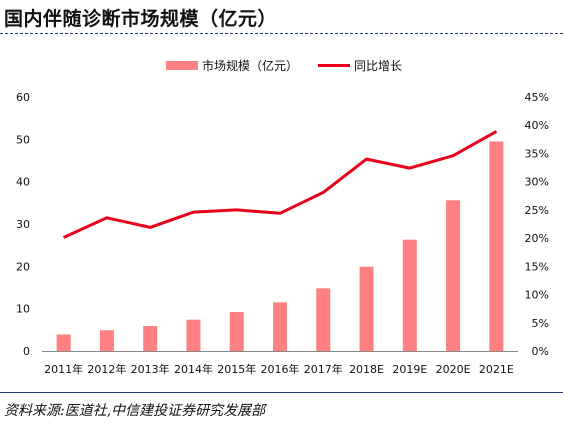  I want to click on chart-title: 国内伴随诊断市场规模（亿元）, so click(141, 19).